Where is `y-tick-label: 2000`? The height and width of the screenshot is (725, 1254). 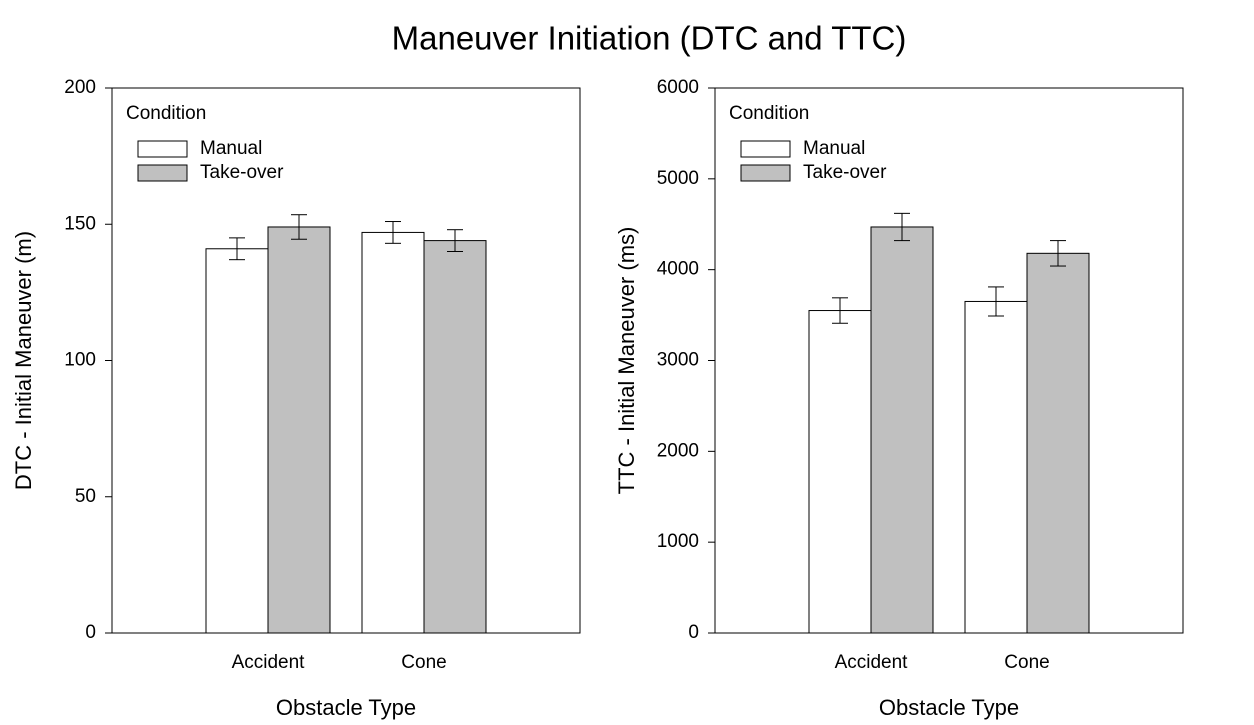 y-tick-label: 2000 is located at coordinates (678, 450).